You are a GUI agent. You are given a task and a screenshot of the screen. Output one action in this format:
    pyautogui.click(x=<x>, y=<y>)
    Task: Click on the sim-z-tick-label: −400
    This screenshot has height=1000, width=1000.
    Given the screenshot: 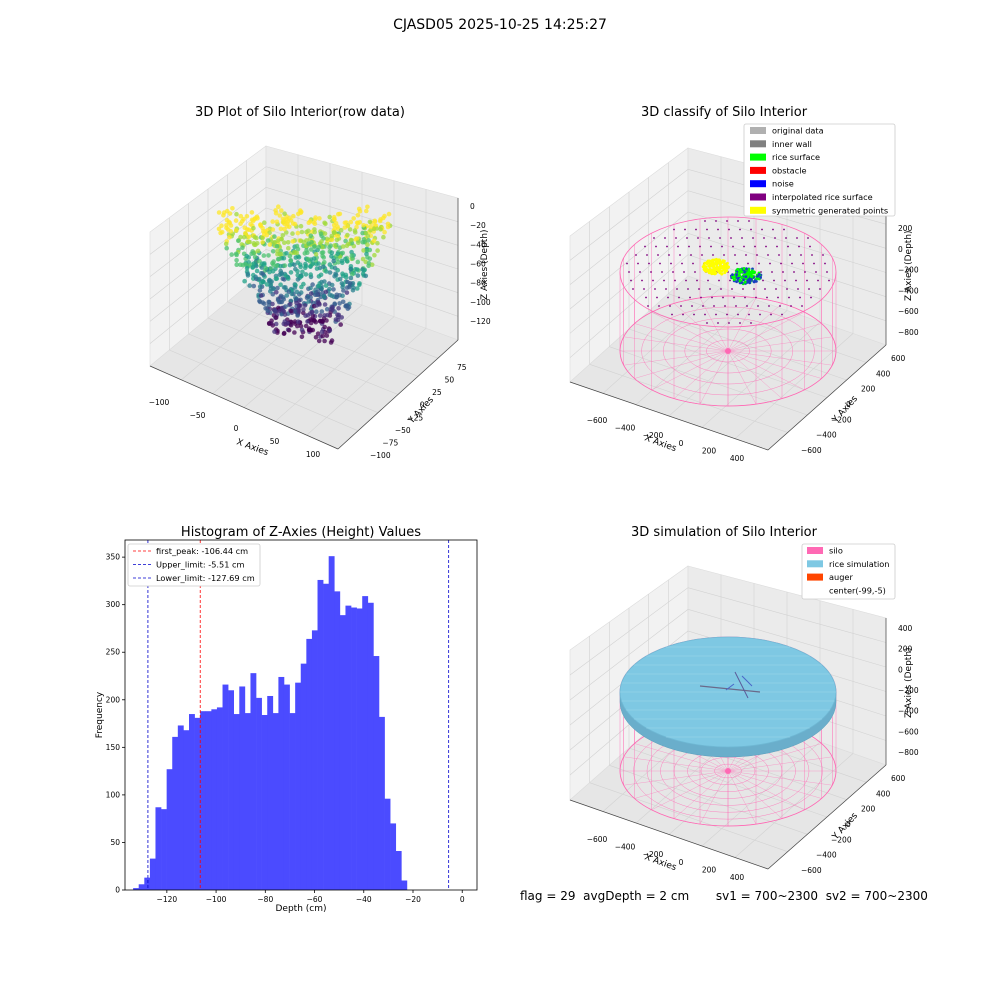 What is the action you would take?
    pyautogui.click(x=908, y=711)
    